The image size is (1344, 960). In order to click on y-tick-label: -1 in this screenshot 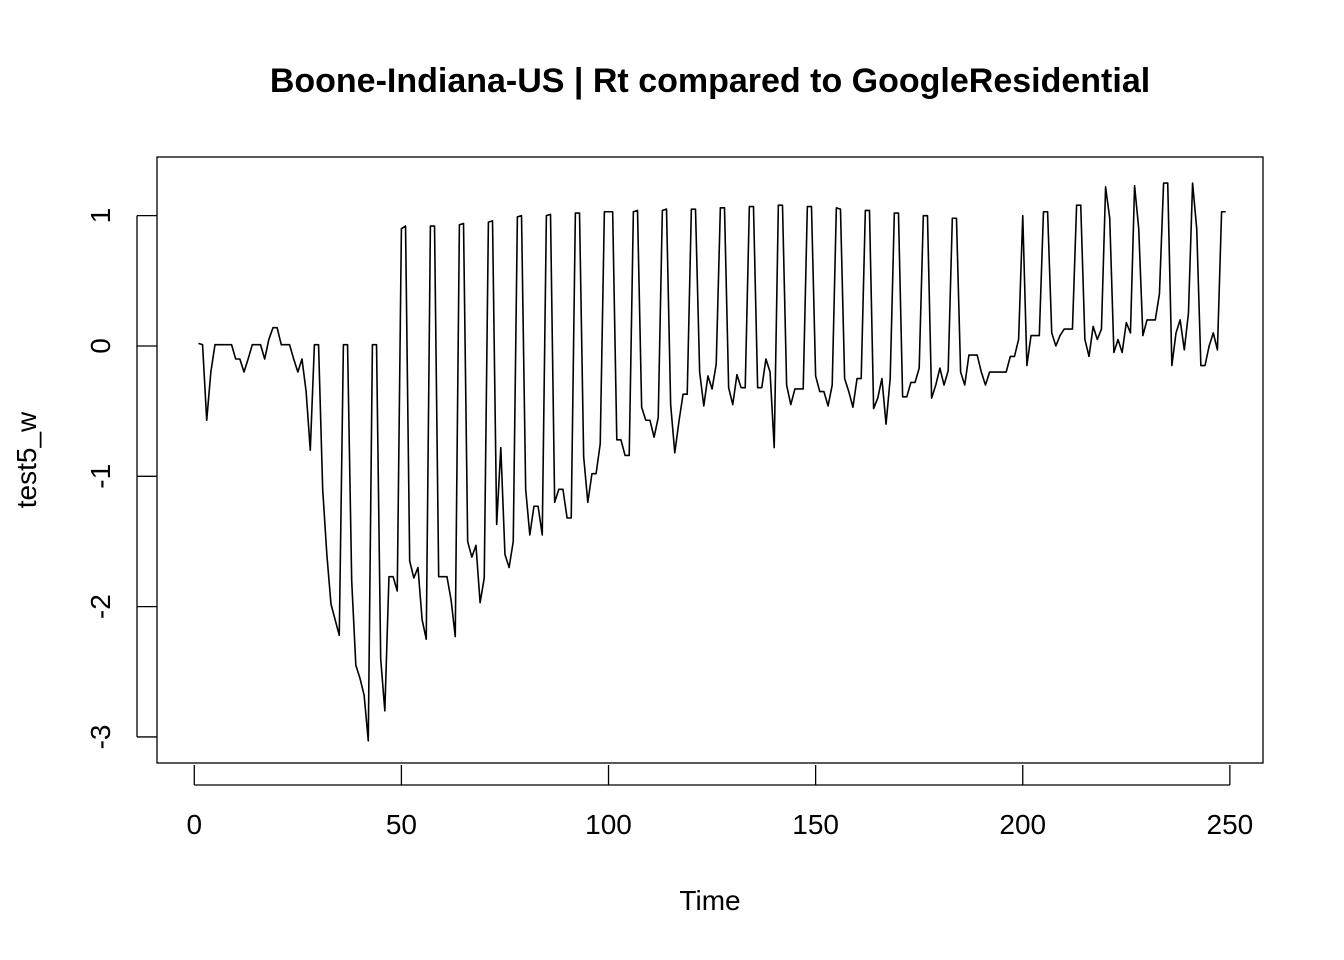, I will do `click(100, 476)`.